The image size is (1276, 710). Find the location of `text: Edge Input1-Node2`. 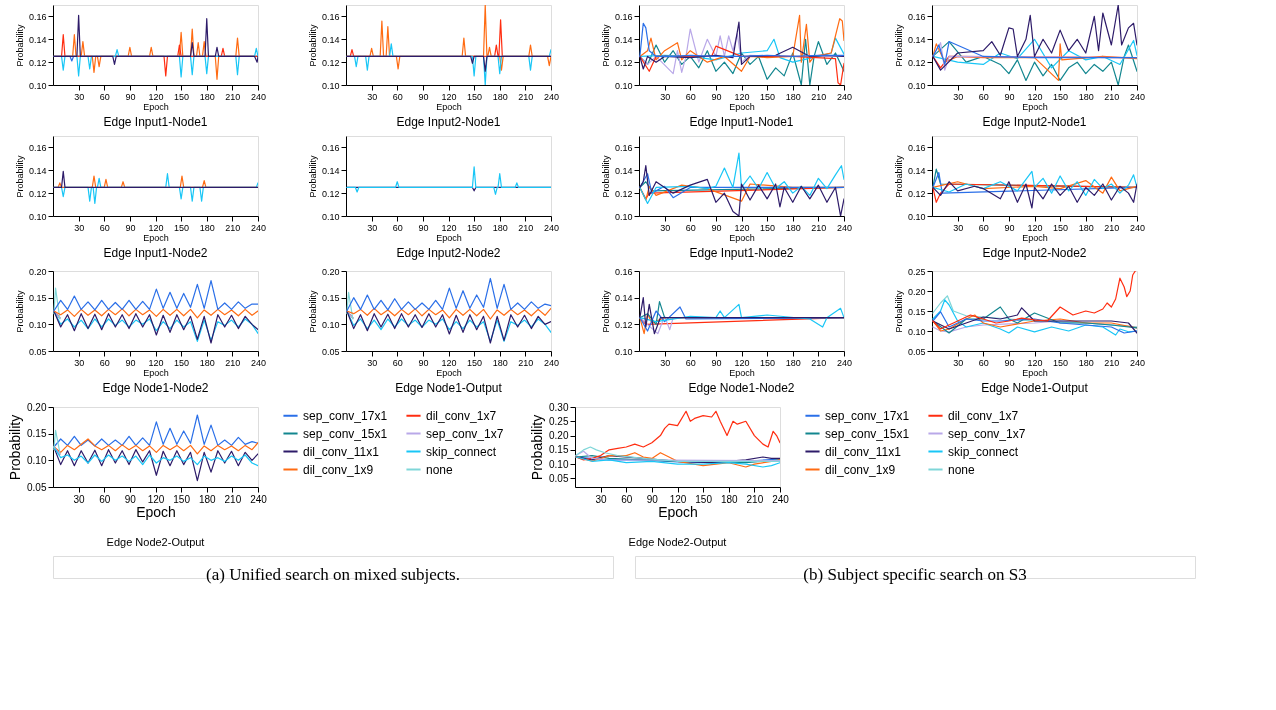

text: Edge Input1-Node2 is located at coordinates (741, 253).